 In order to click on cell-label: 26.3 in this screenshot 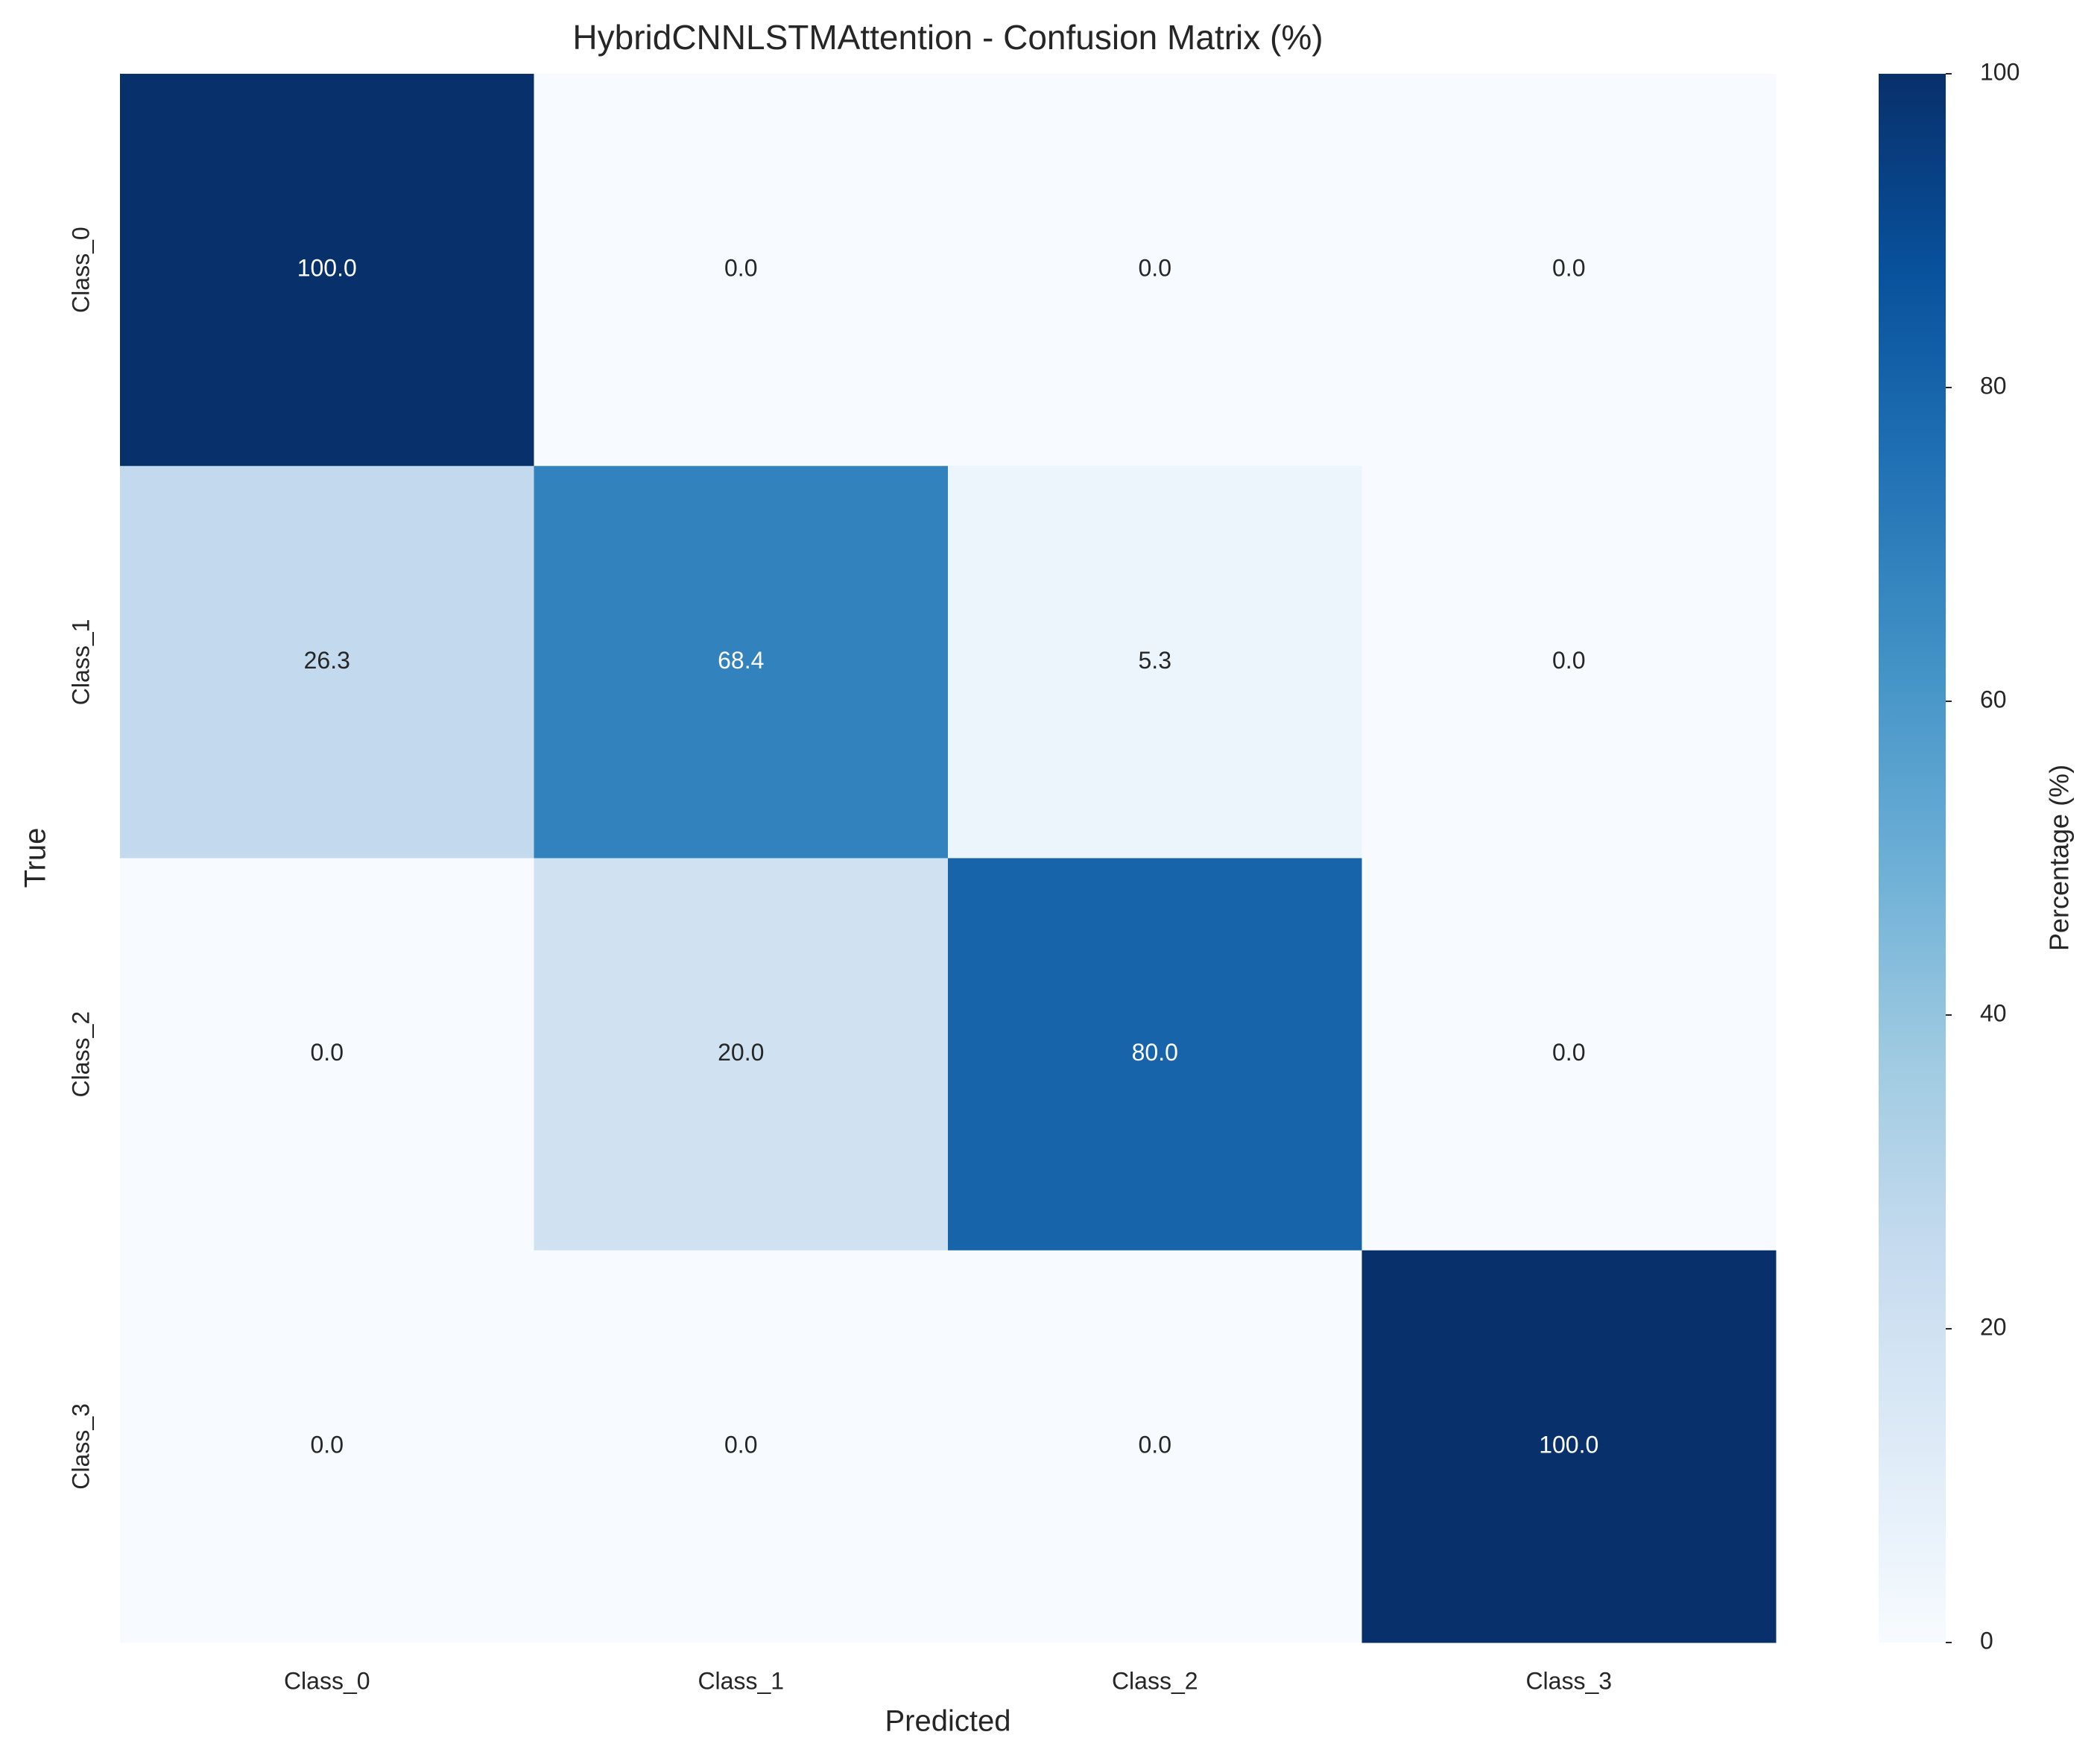, I will do `click(327, 660)`.